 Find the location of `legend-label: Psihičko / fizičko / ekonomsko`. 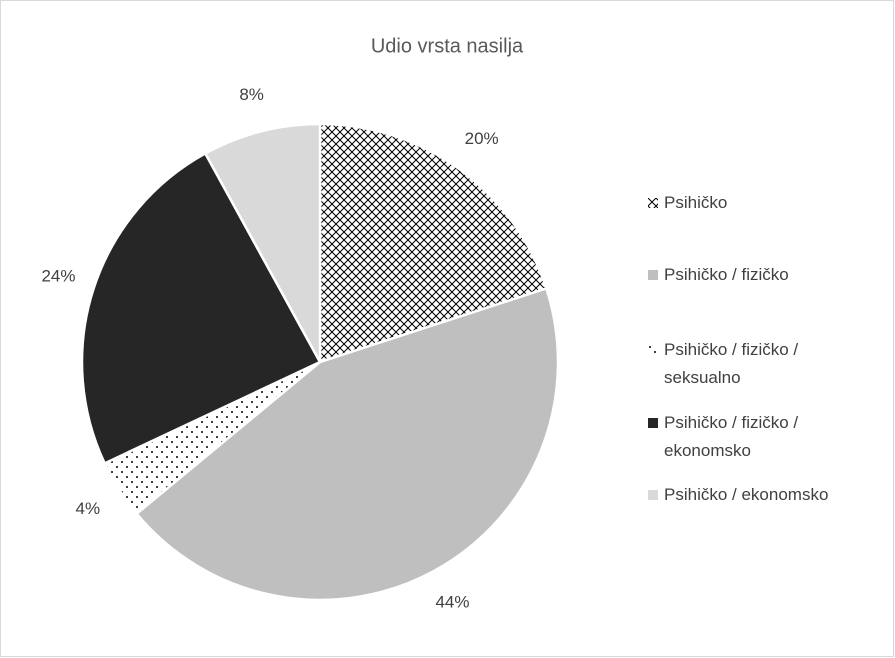

legend-label: Psihičko / fizičko / ekonomsko is located at coordinates (731, 436).